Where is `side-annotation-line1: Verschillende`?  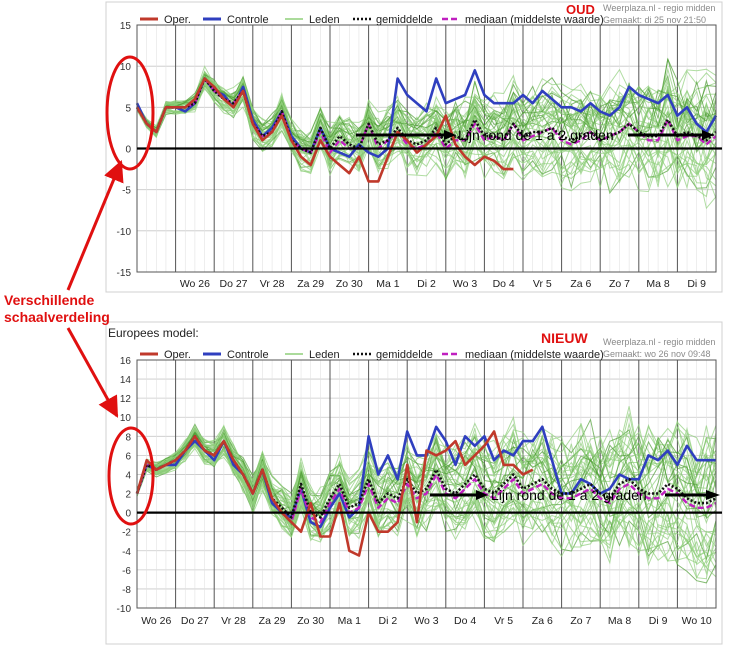 side-annotation-line1: Verschillende is located at coordinates (49, 300).